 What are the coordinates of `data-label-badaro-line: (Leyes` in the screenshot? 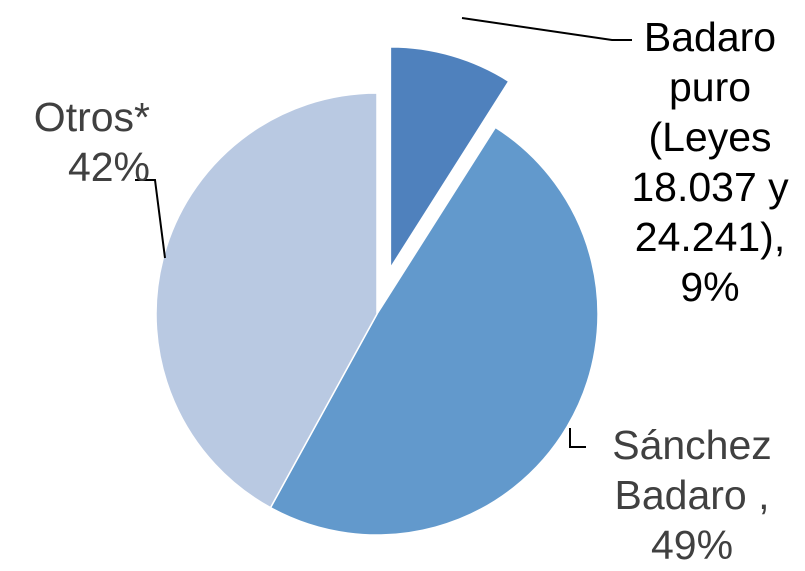 It's located at (710, 137).